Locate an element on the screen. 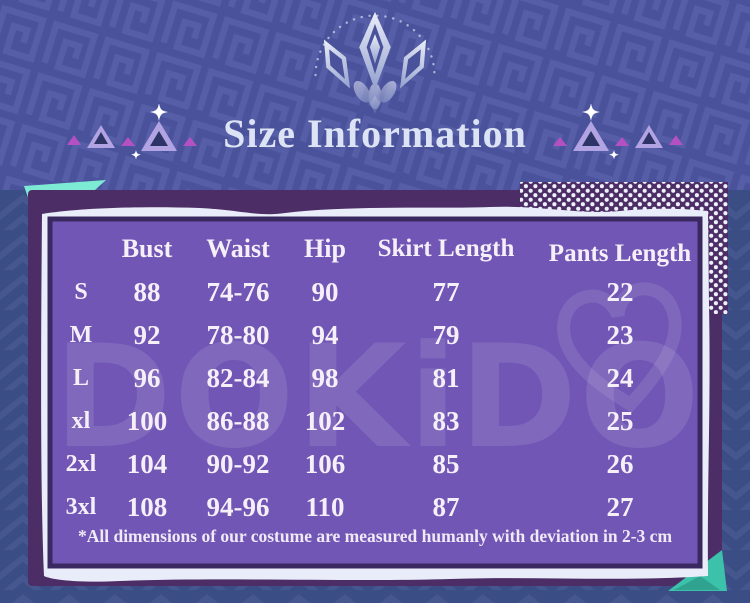 This screenshot has height=603, width=750. table-cell: 88 is located at coordinates (147, 292).